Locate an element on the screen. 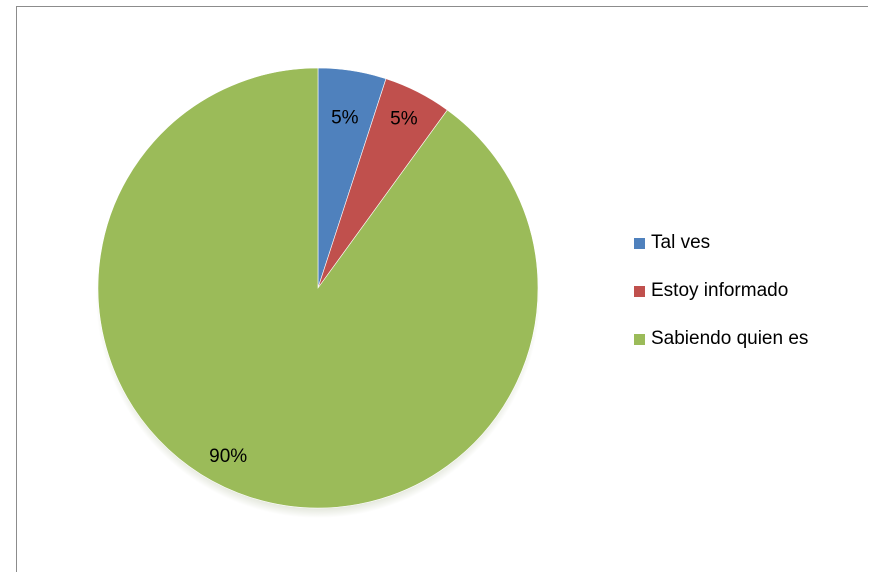 The image size is (870, 574). legend-label: Estoy informado is located at coordinates (720, 290).